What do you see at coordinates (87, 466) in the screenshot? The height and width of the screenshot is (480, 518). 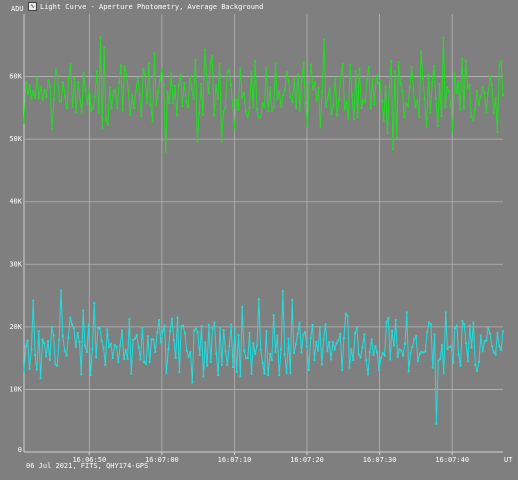 I see `footer-info: 06 Jul 2021, FITS, QHY174-GPS` at bounding box center [87, 466].